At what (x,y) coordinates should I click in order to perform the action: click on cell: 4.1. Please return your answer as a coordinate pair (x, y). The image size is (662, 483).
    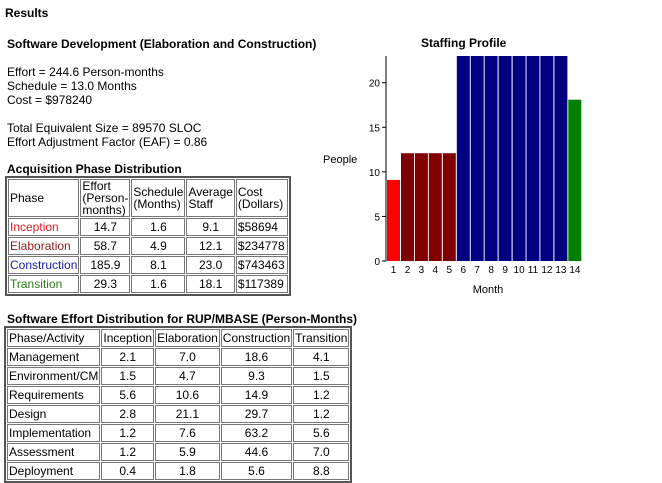
    Looking at the image, I should click on (321, 357).